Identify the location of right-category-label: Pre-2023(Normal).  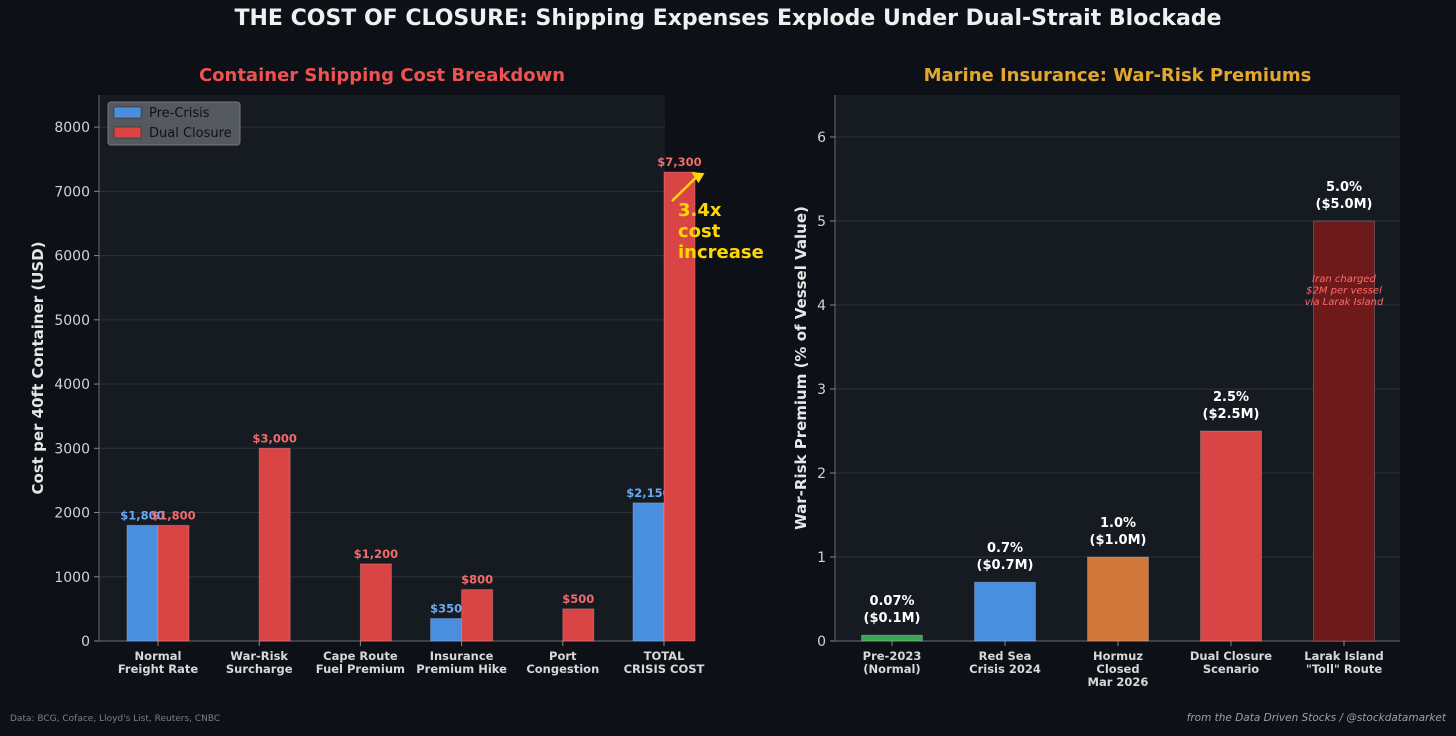
(892, 662).